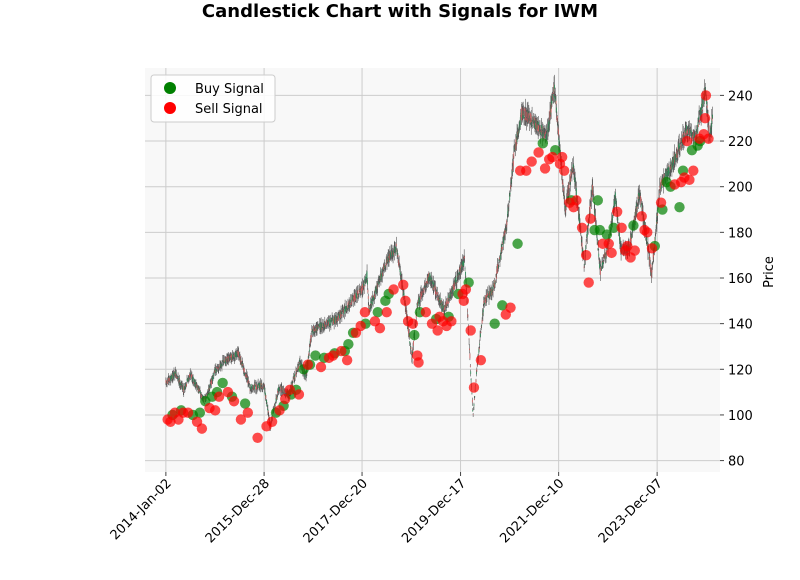 The height and width of the screenshot is (580, 800). What do you see at coordinates (434, 511) in the screenshot?
I see `x-tick-label: 2019-Dec-17` at bounding box center [434, 511].